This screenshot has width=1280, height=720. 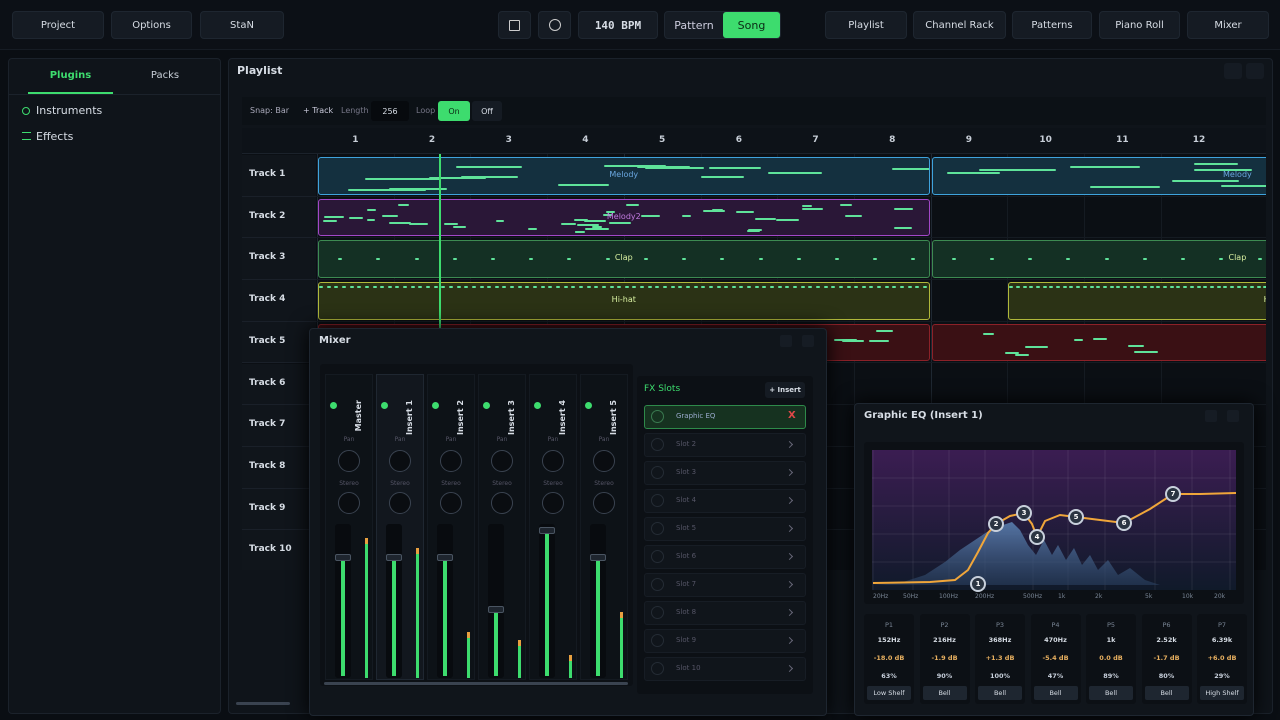 What do you see at coordinates (1228, 25) in the screenshot?
I see `view-button: Mixer` at bounding box center [1228, 25].